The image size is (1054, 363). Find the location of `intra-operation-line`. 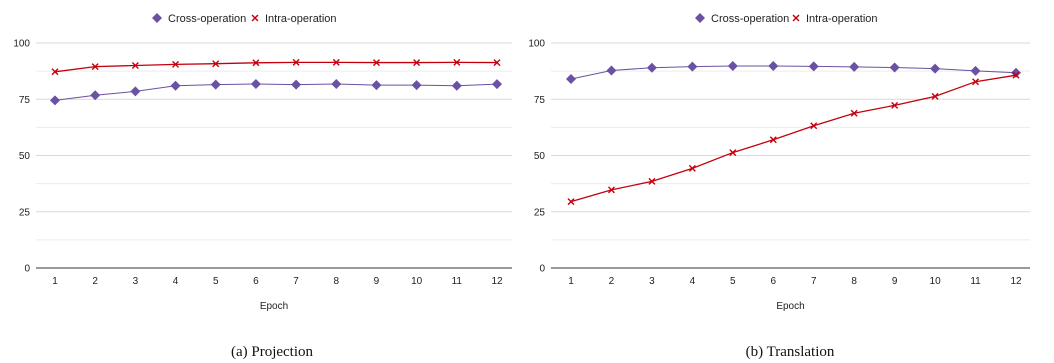

intra-operation-line is located at coordinates (276, 67).